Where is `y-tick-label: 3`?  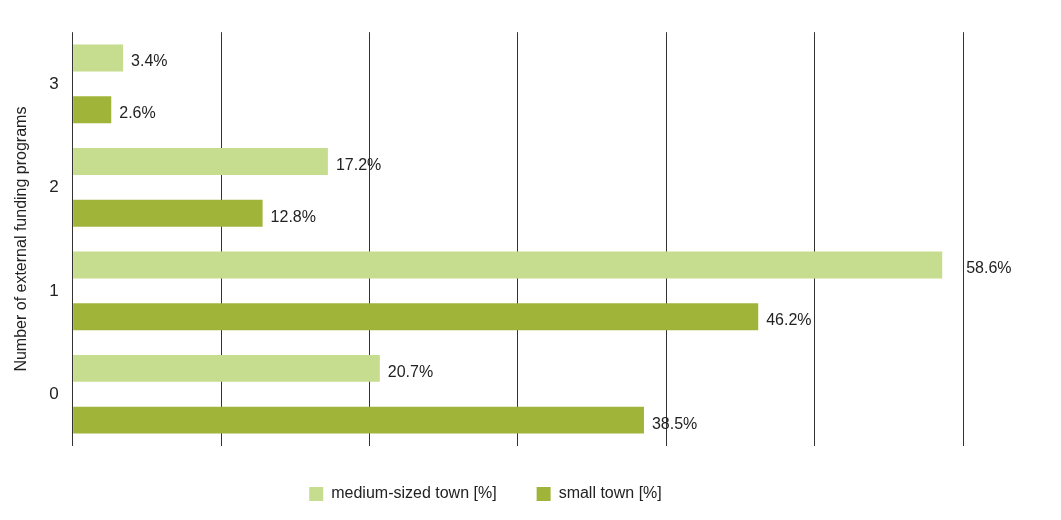
y-tick-label: 3 is located at coordinates (54, 83).